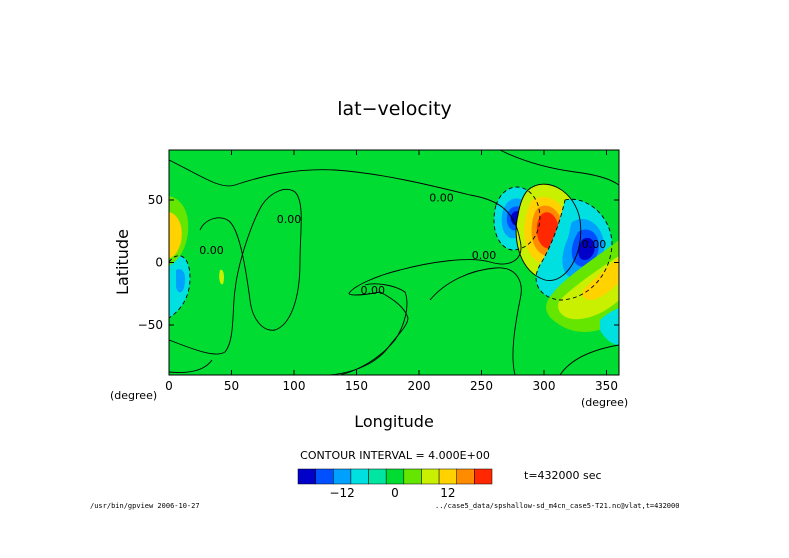 The image size is (789, 558). What do you see at coordinates (447, 493) in the screenshot?
I see `colorbar-tick-label: 12` at bounding box center [447, 493].